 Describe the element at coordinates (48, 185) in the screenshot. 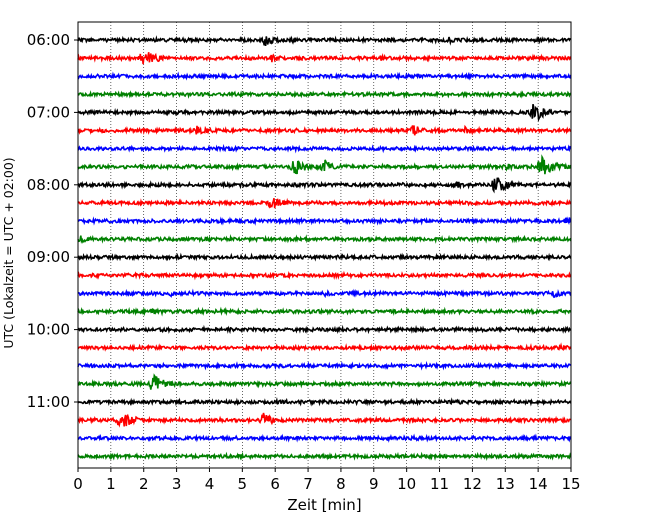

I see `y-tick-label: 08:00` at that location.